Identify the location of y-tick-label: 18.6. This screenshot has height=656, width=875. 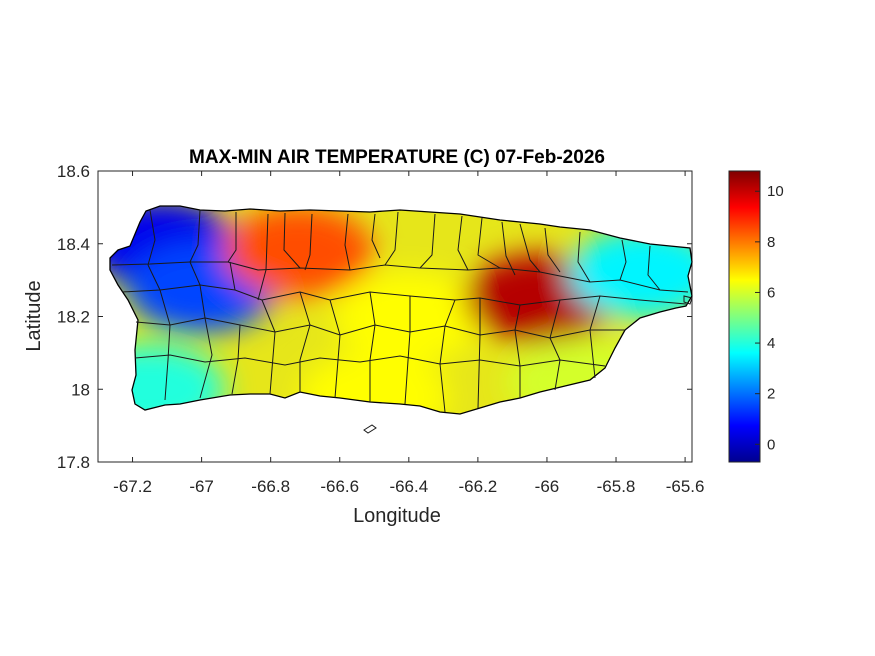
(73, 171).